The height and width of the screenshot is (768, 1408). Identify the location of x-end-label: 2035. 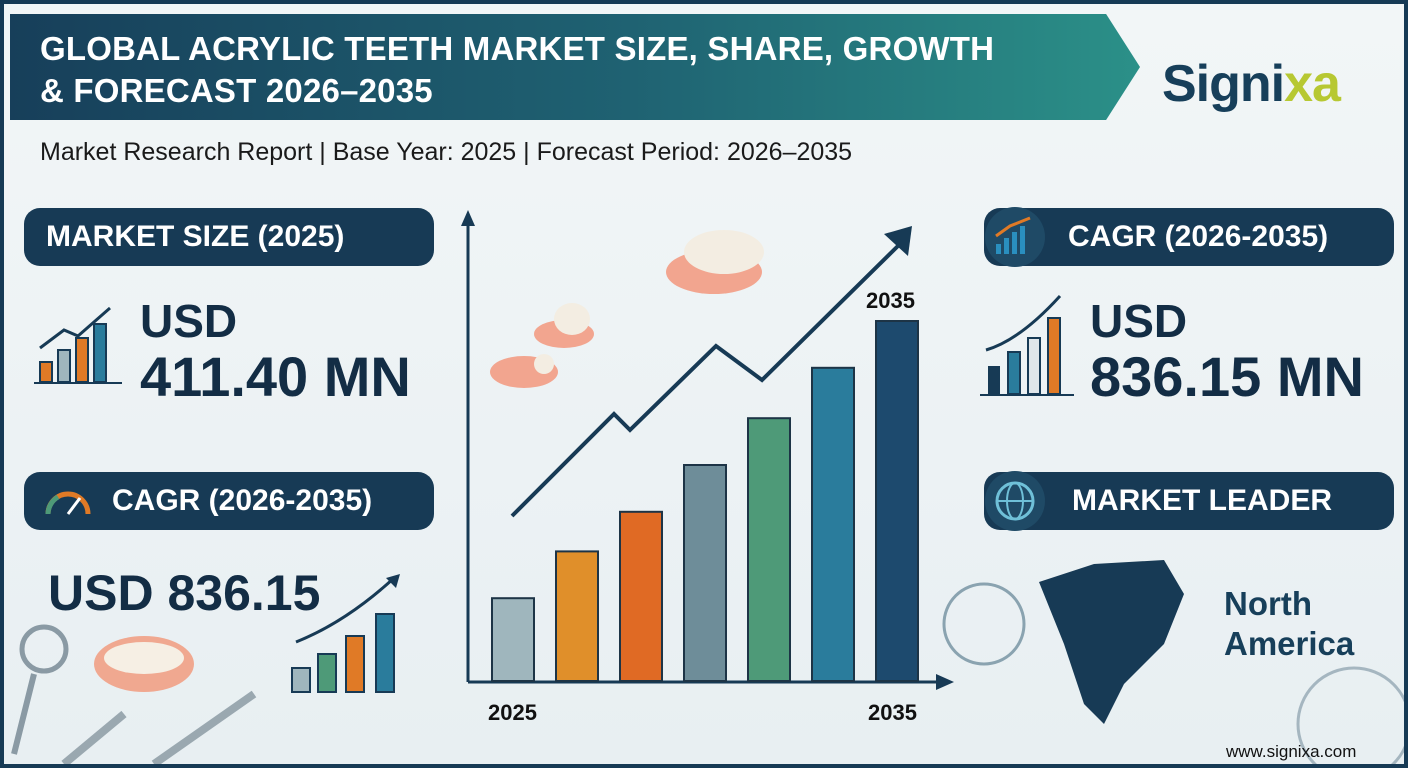
(892, 712).